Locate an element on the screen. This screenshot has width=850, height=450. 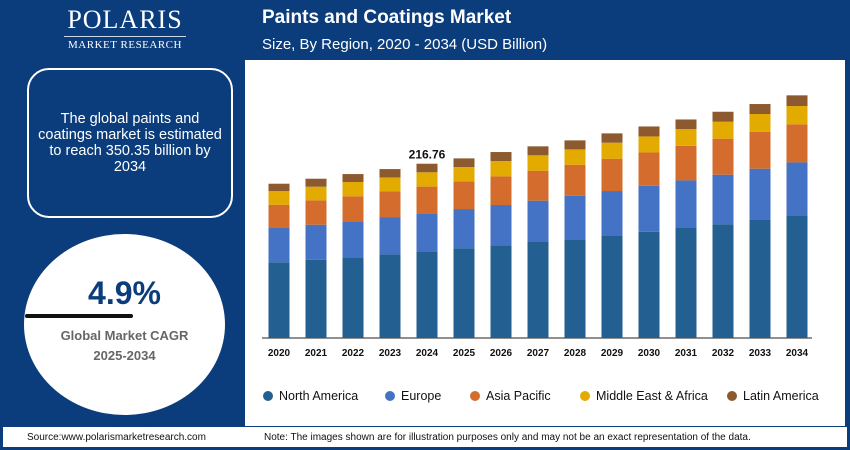
data-label-total: 216.76 is located at coordinates (427, 155).